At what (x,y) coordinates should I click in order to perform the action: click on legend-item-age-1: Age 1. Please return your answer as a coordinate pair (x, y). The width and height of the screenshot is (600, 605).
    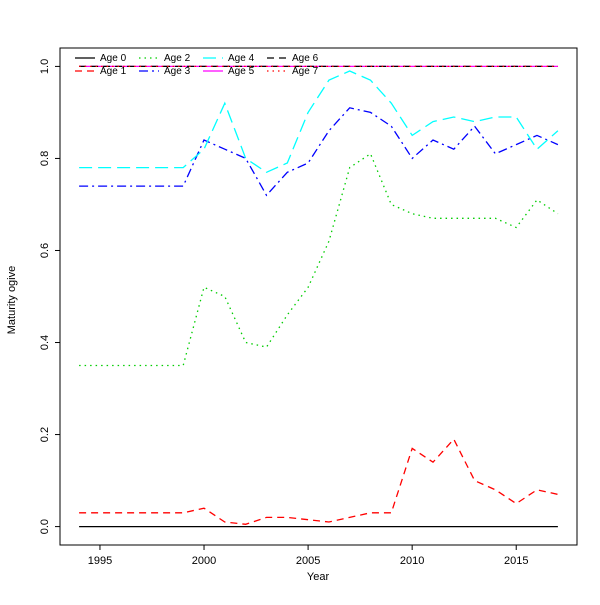
    Looking at the image, I should click on (101, 71).